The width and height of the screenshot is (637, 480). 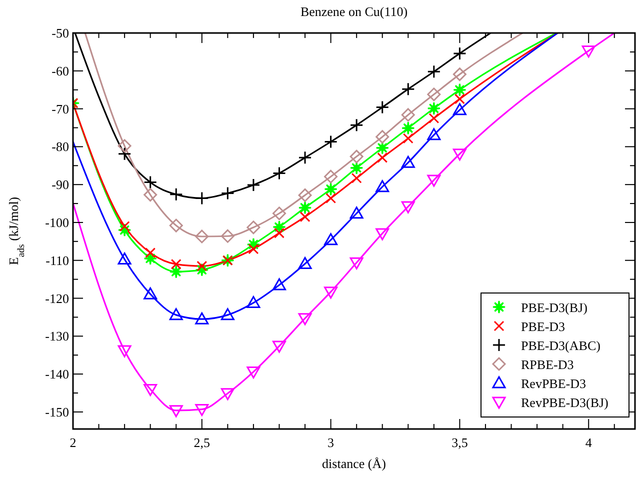 I want to click on y-tick-label: -150, so click(x=57, y=412).